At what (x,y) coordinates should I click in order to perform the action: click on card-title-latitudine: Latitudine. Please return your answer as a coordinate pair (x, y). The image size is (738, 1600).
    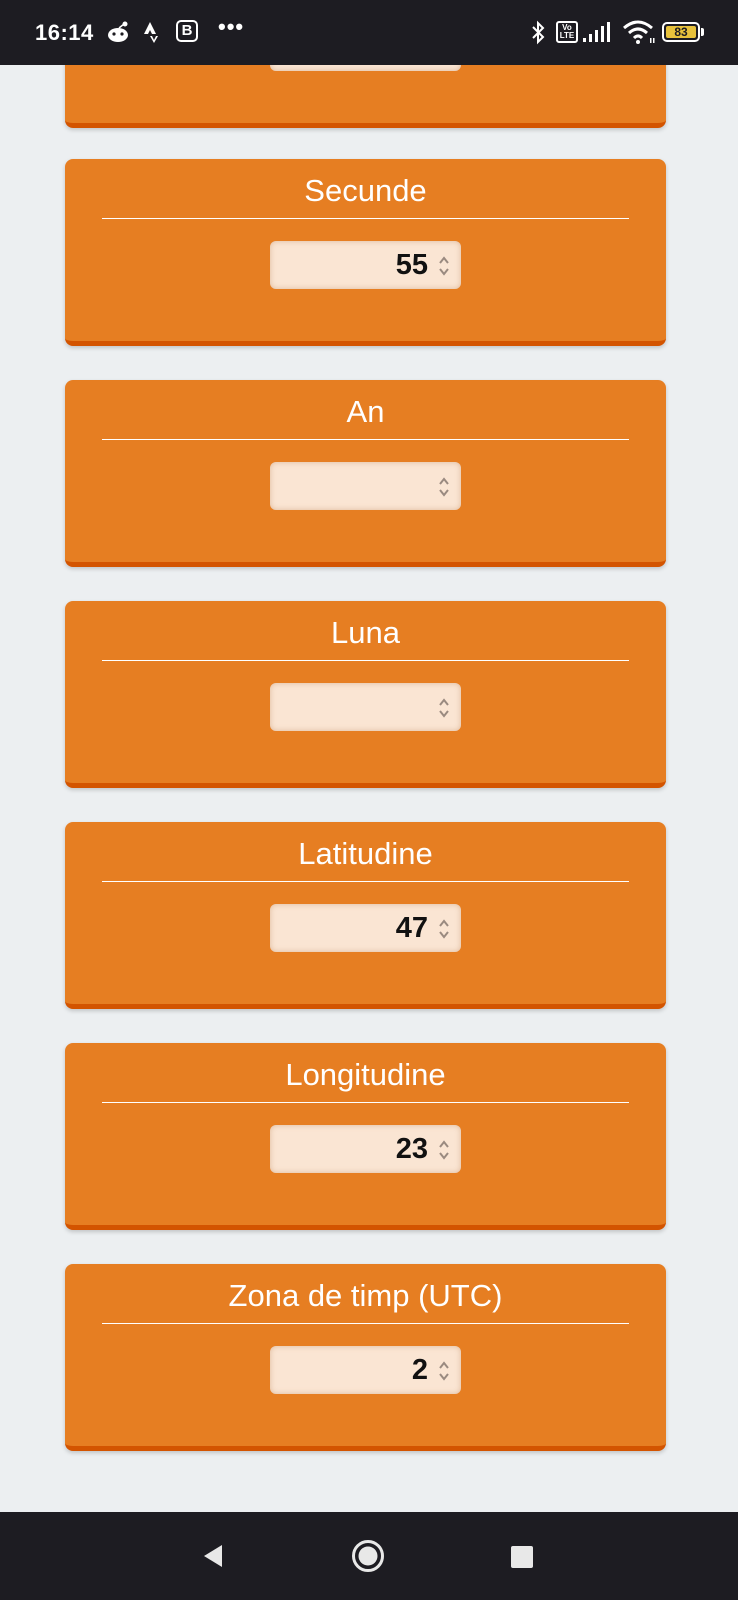
    Looking at the image, I should click on (365, 853).